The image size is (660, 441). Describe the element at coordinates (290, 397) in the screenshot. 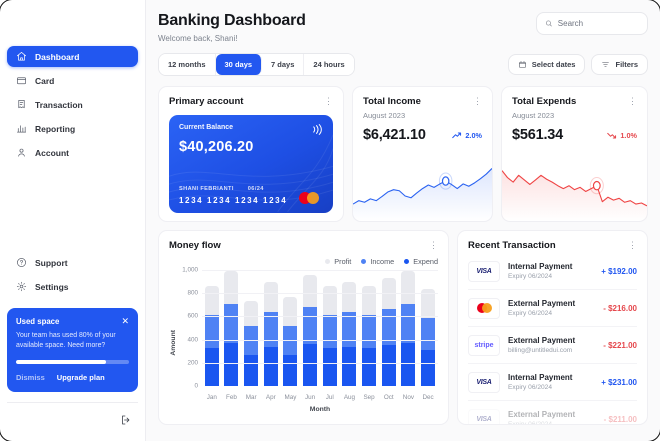

I see `x-tick-label: May` at that location.